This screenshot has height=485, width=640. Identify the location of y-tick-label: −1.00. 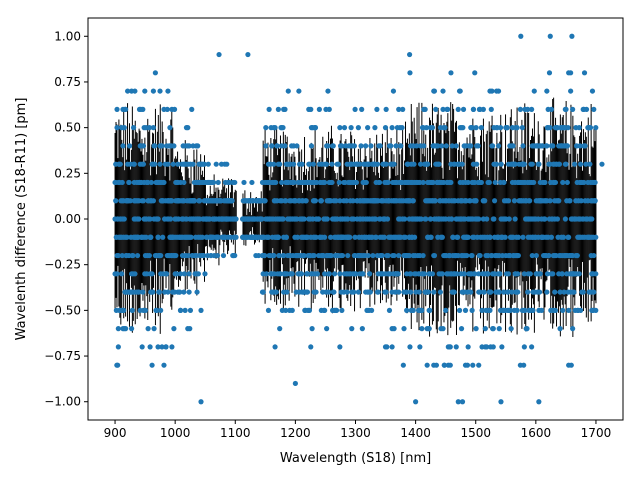
(62, 402).